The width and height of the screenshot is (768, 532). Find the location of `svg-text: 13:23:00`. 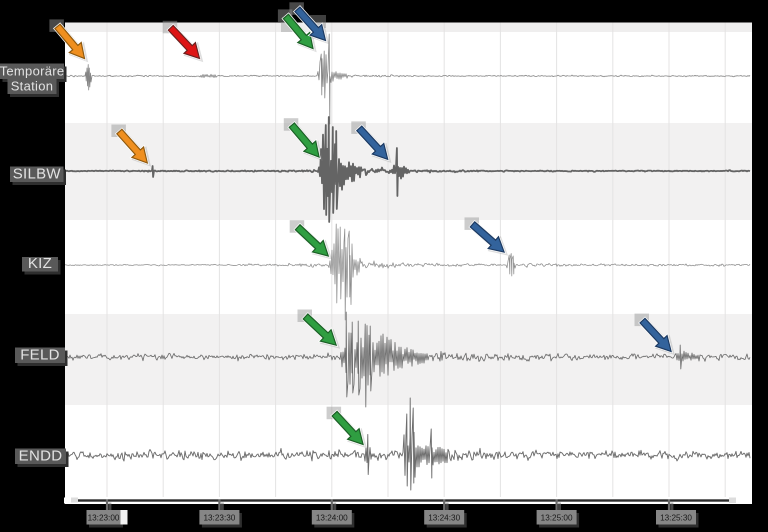

svg-text: 13:23:00 is located at coordinates (104, 518).